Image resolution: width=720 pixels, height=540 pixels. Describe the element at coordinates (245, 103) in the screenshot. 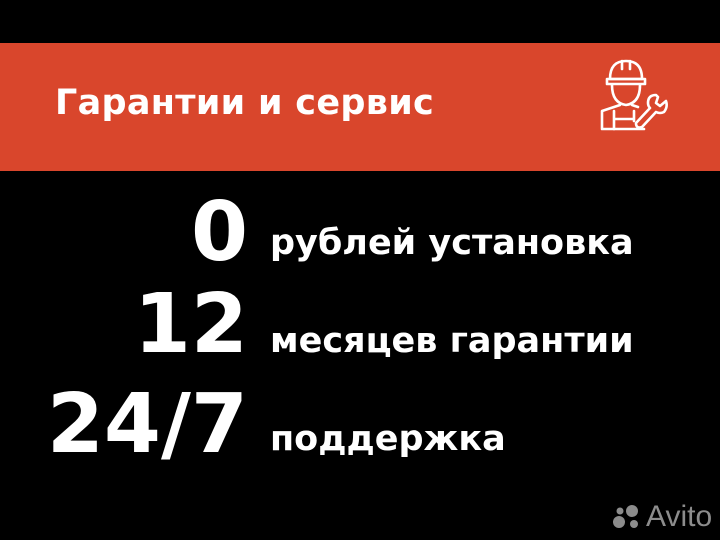

I see `banner-title: Гарантии и сервис` at that location.